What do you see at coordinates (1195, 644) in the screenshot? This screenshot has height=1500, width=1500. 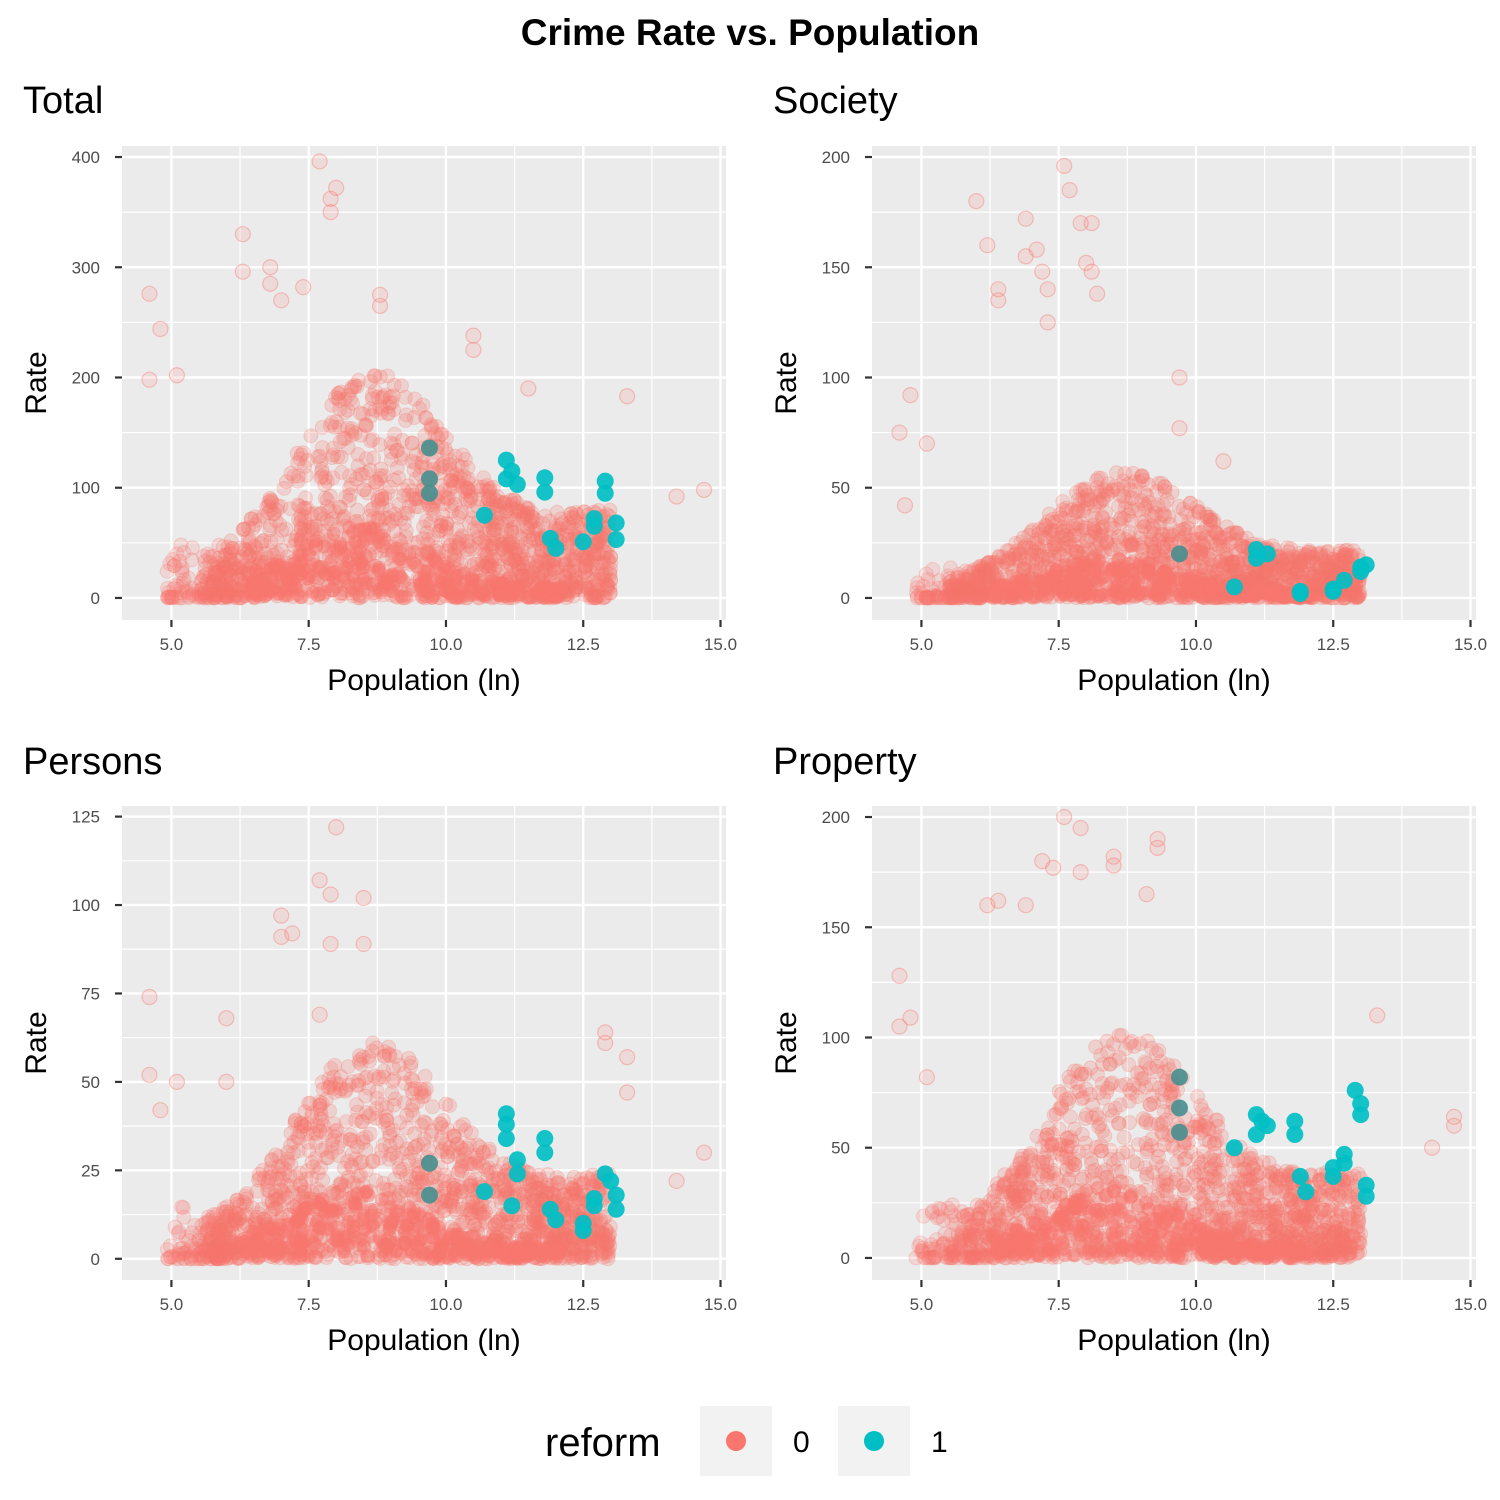 I see `x-tick-label: 10.0` at bounding box center [1195, 644].